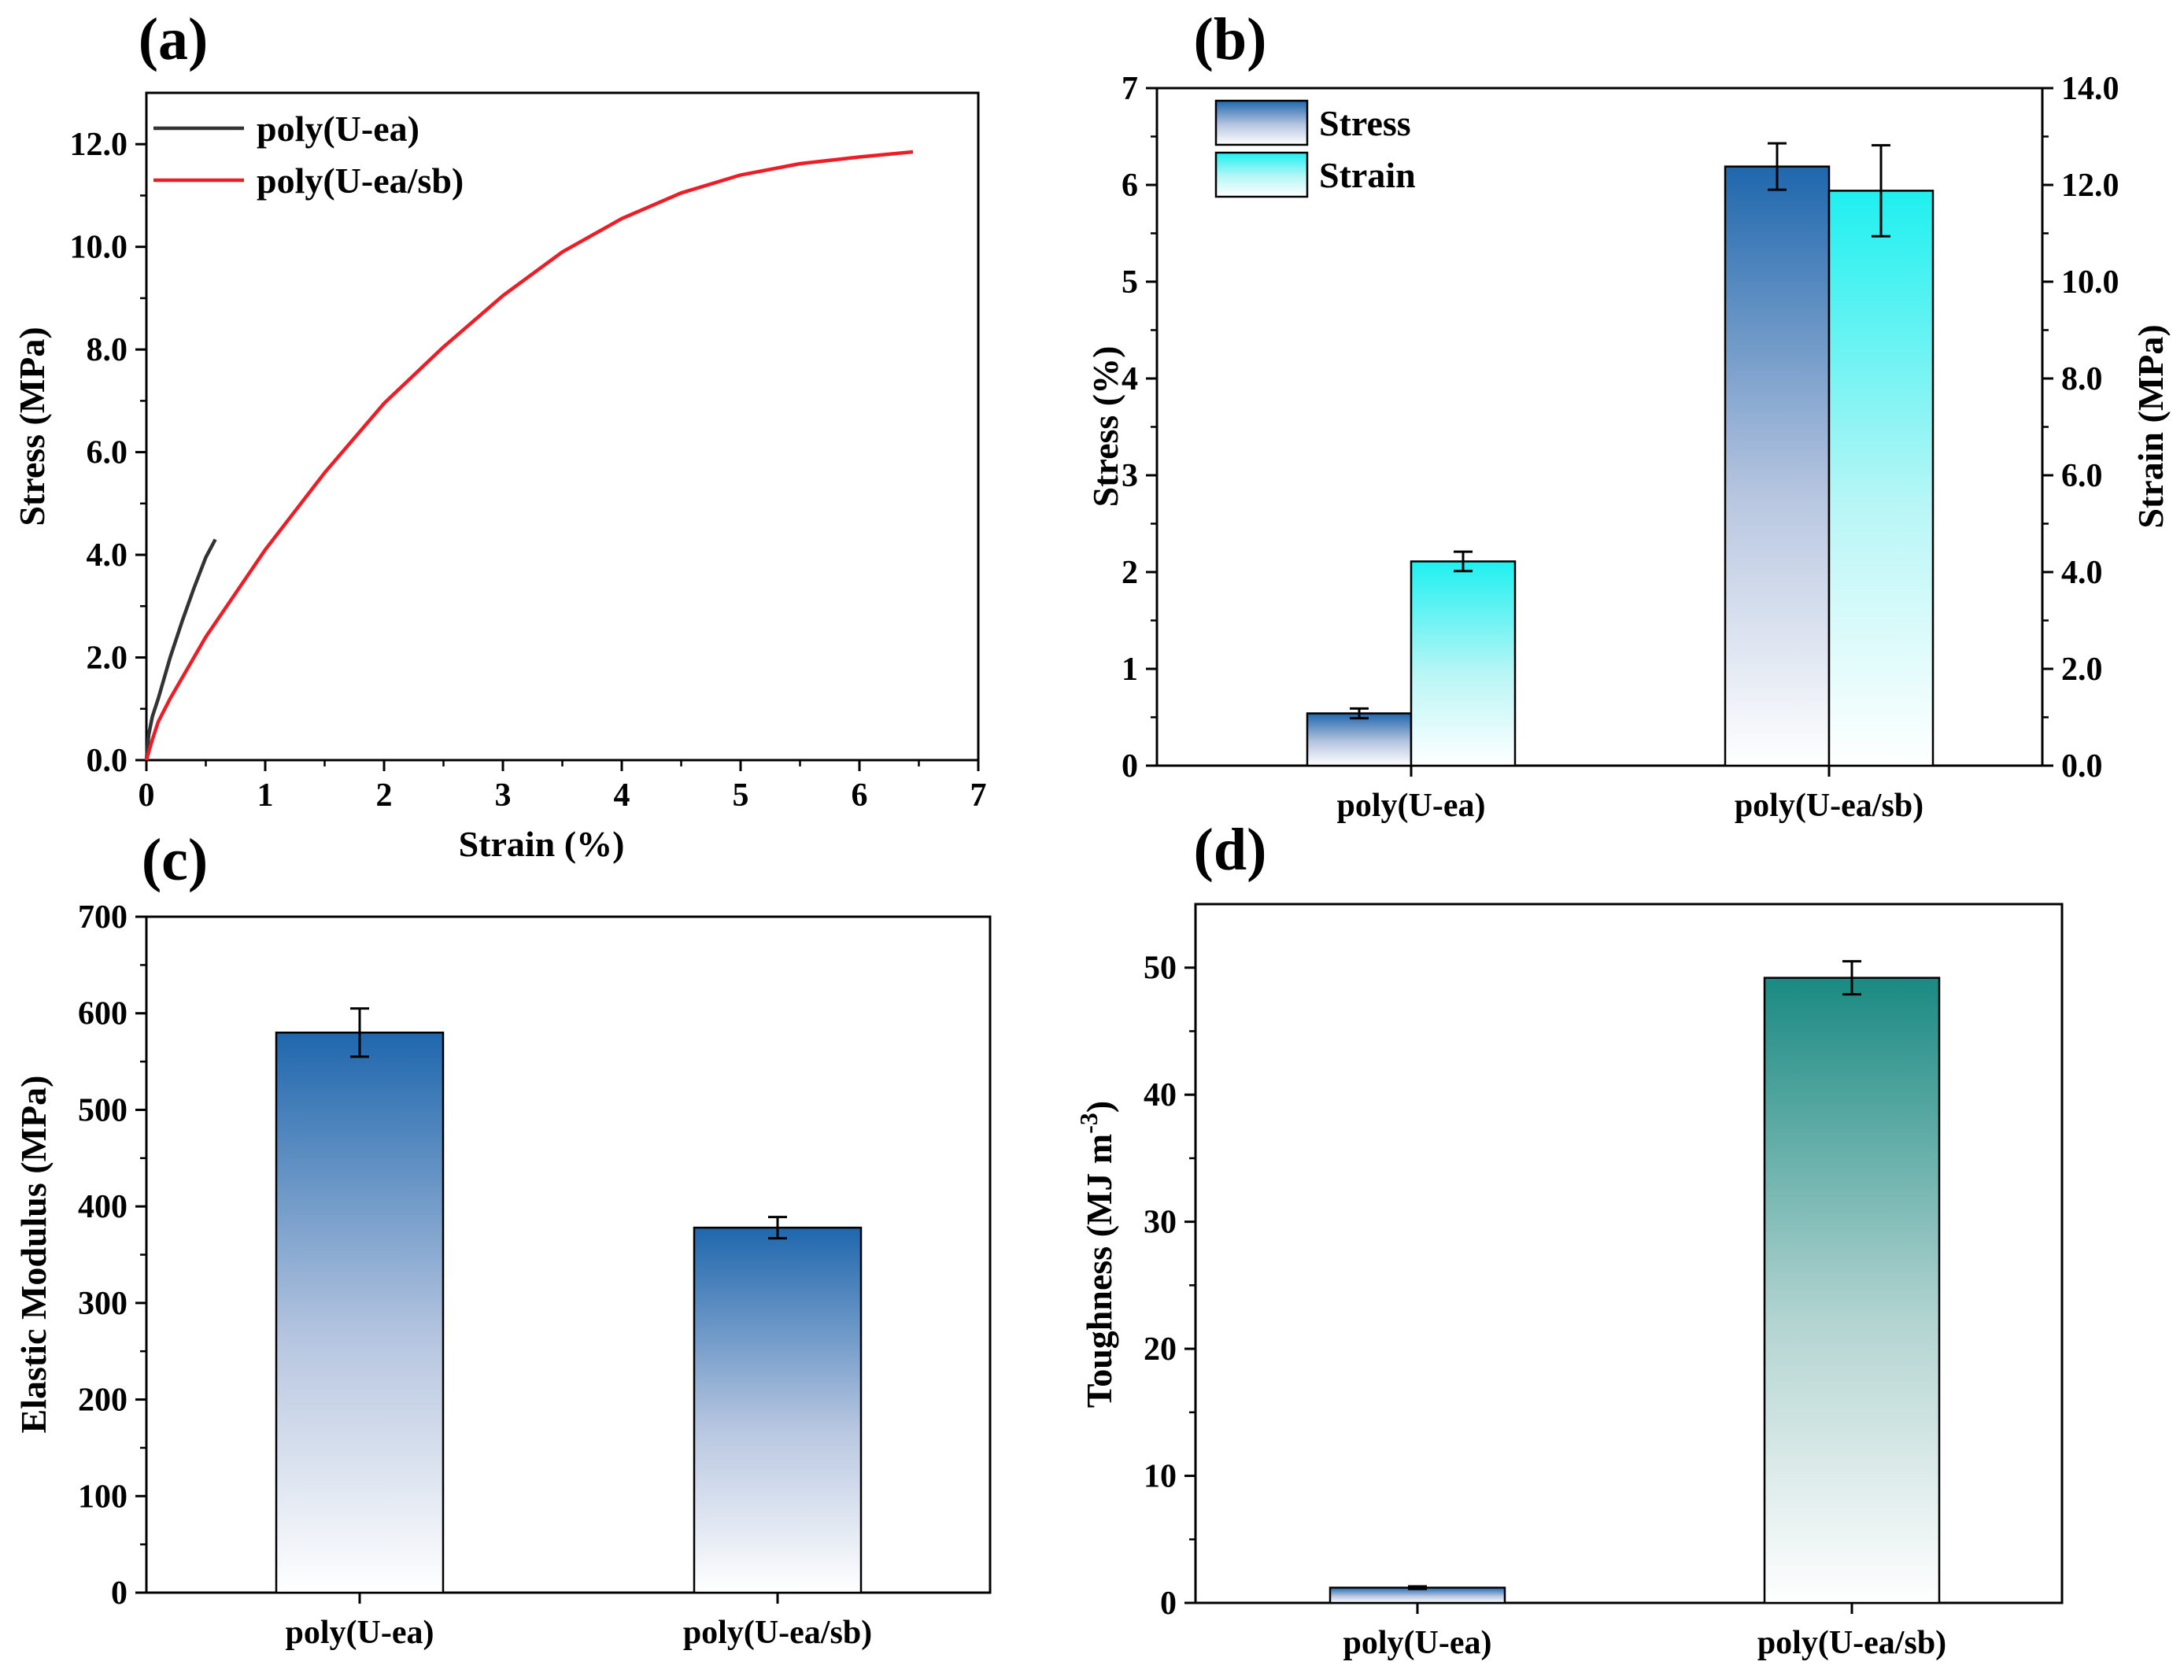  Describe the element at coordinates (1130, 89) in the screenshot. I see `left-y-tick-label: 7` at that location.